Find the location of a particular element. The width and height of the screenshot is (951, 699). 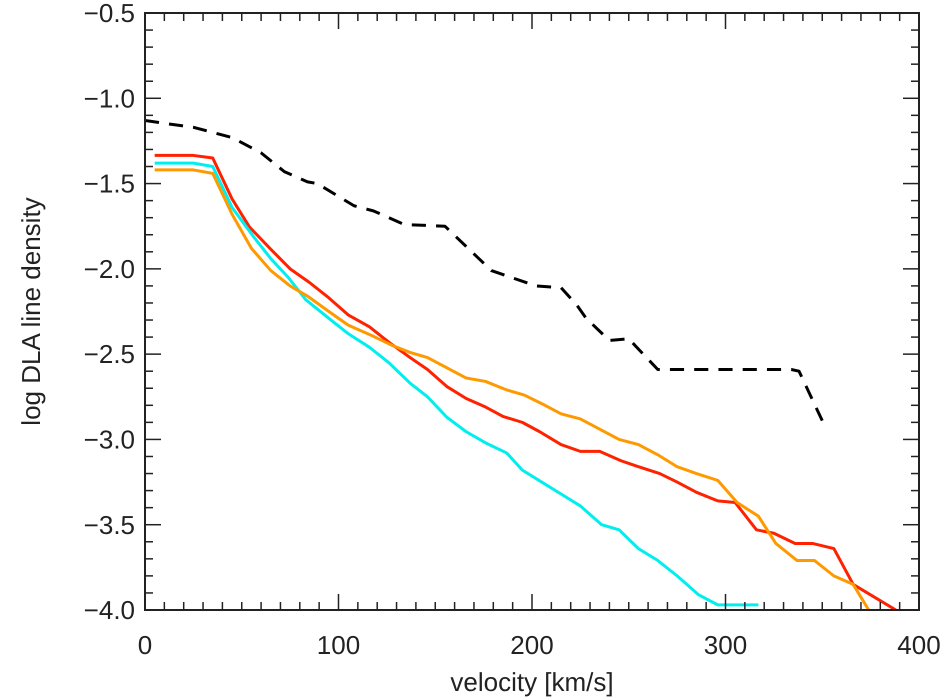

x-tick-label: 100 is located at coordinates (338, 645).